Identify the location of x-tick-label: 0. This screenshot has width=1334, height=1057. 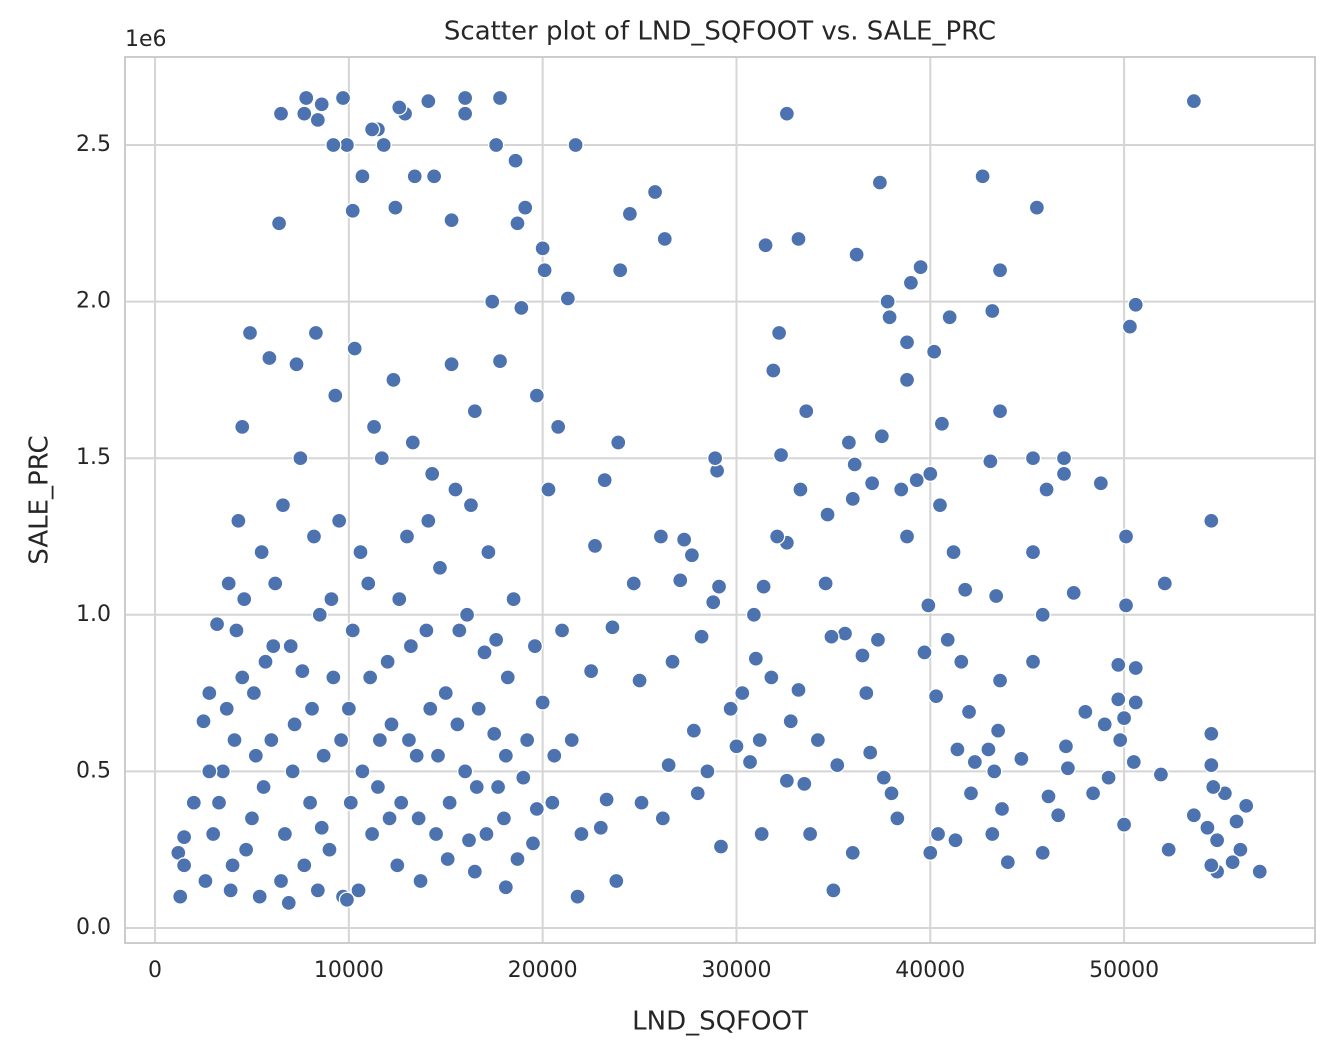
(155, 970).